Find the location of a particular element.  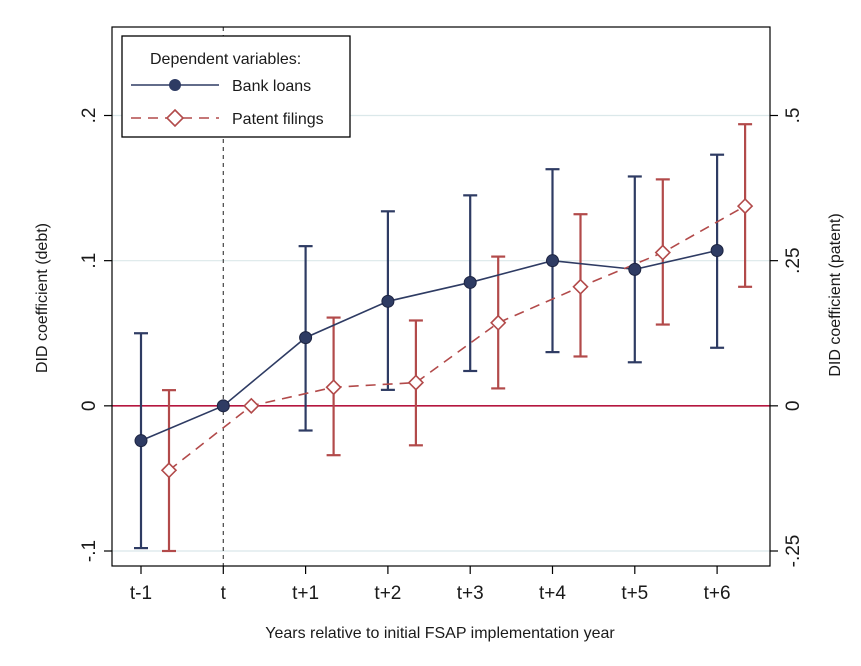

right-y-axis-title: DID coefficient (patent) is located at coordinates (835, 294).